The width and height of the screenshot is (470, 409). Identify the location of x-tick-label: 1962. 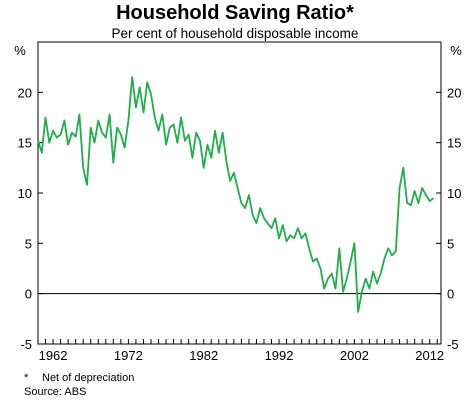
(53, 355).